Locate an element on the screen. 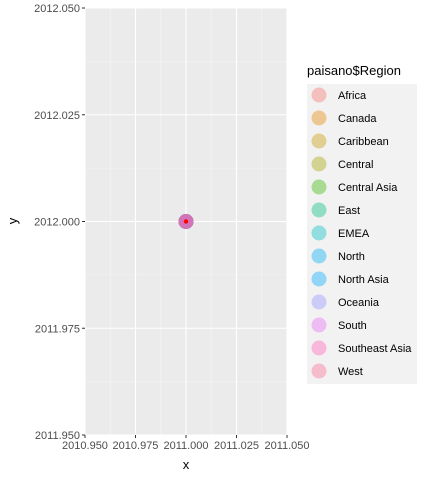  legend-label: North Asia is located at coordinates (364, 280).